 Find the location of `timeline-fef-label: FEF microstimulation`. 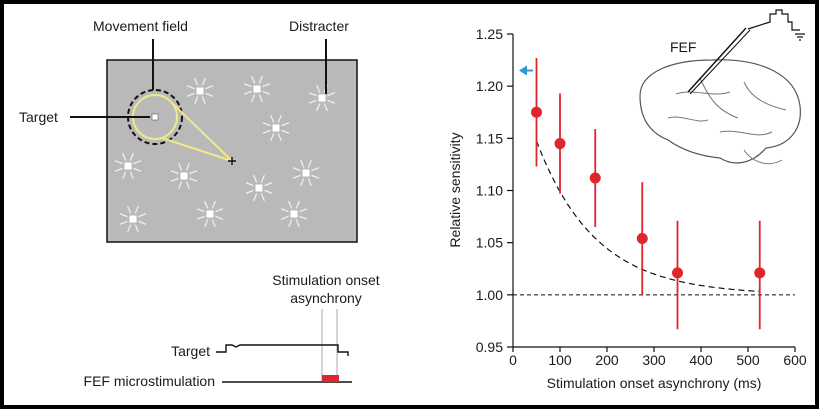

timeline-fef-label: FEF microstimulation is located at coordinates (149, 381).